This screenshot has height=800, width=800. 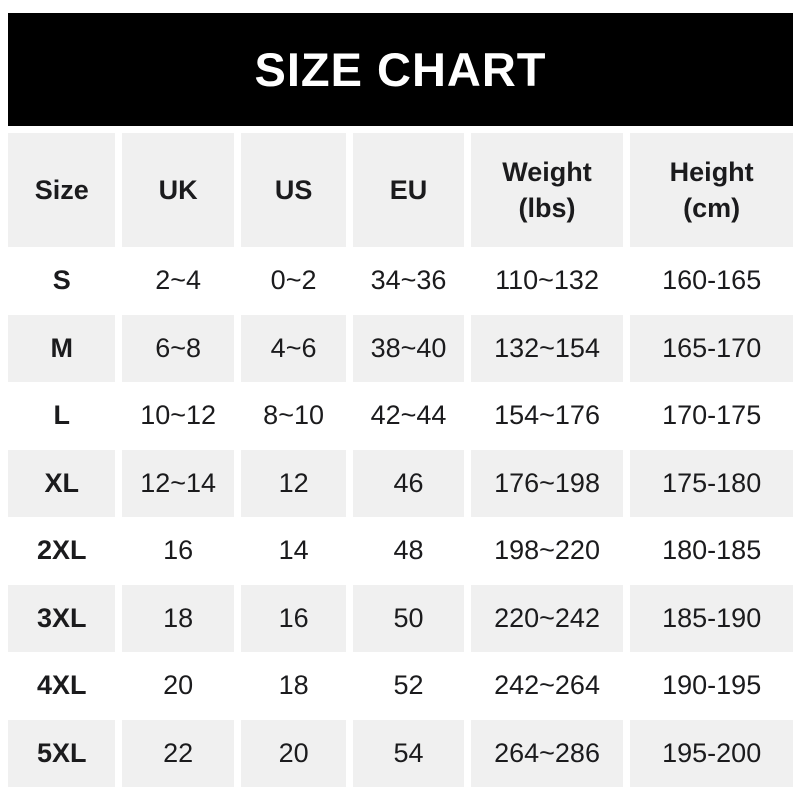 I want to click on table-cell: 165-170, so click(x=711, y=348).